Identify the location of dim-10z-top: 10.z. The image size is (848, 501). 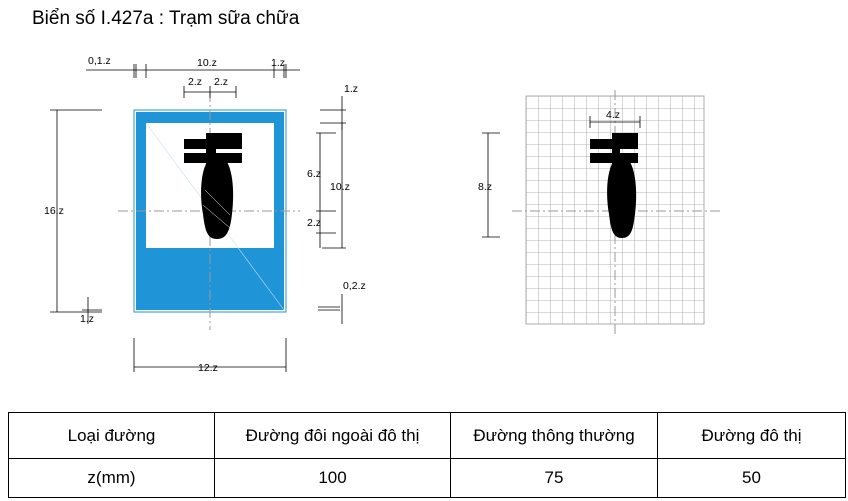
(207, 63).